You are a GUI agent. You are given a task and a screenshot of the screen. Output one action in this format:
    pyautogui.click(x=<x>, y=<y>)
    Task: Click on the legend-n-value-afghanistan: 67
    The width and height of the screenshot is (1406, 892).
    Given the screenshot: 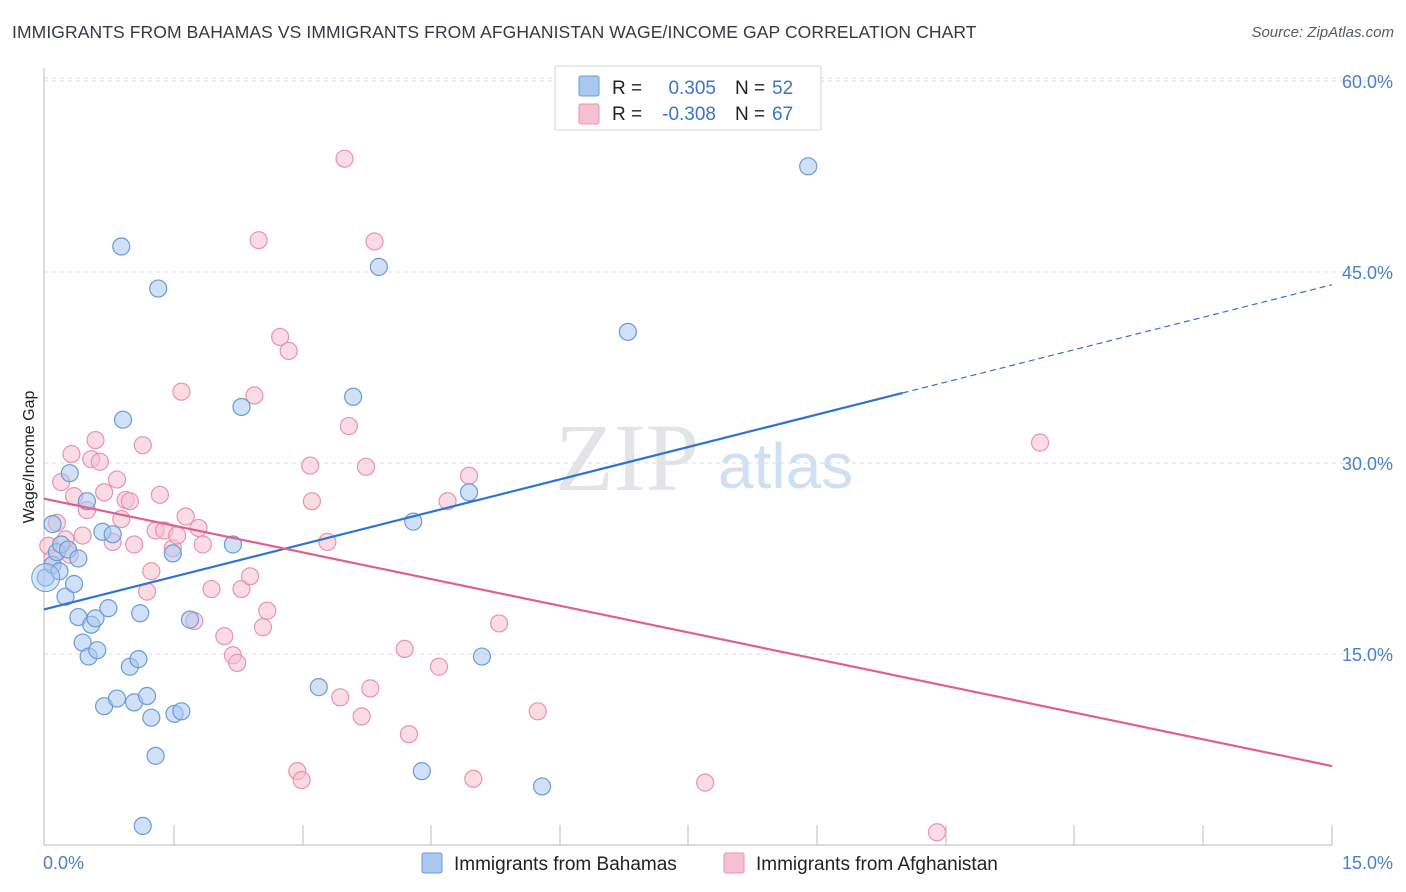 What is the action you would take?
    pyautogui.click(x=782, y=114)
    